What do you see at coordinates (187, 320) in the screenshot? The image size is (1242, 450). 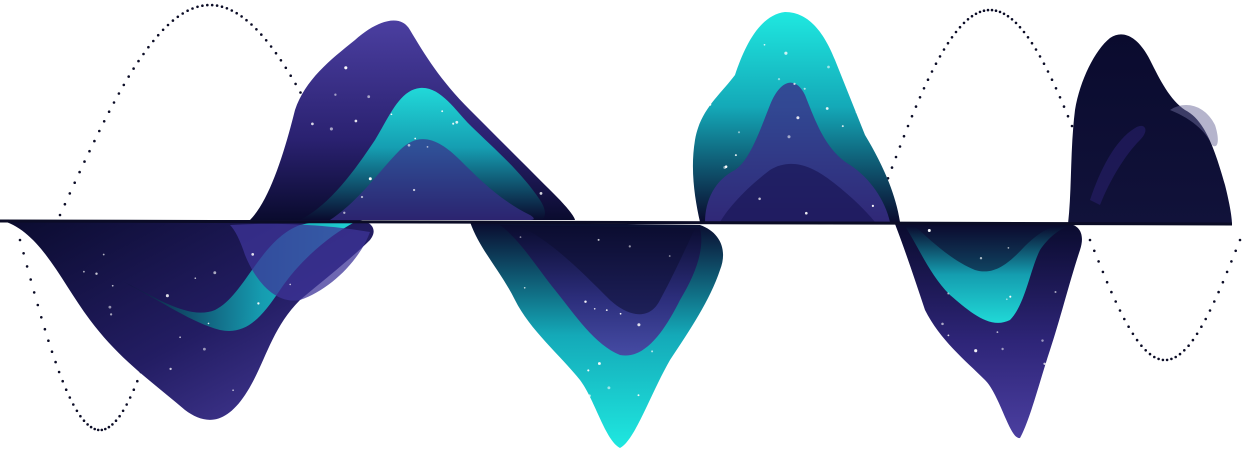 I see `wave-lobe-left-lower` at bounding box center [187, 320].